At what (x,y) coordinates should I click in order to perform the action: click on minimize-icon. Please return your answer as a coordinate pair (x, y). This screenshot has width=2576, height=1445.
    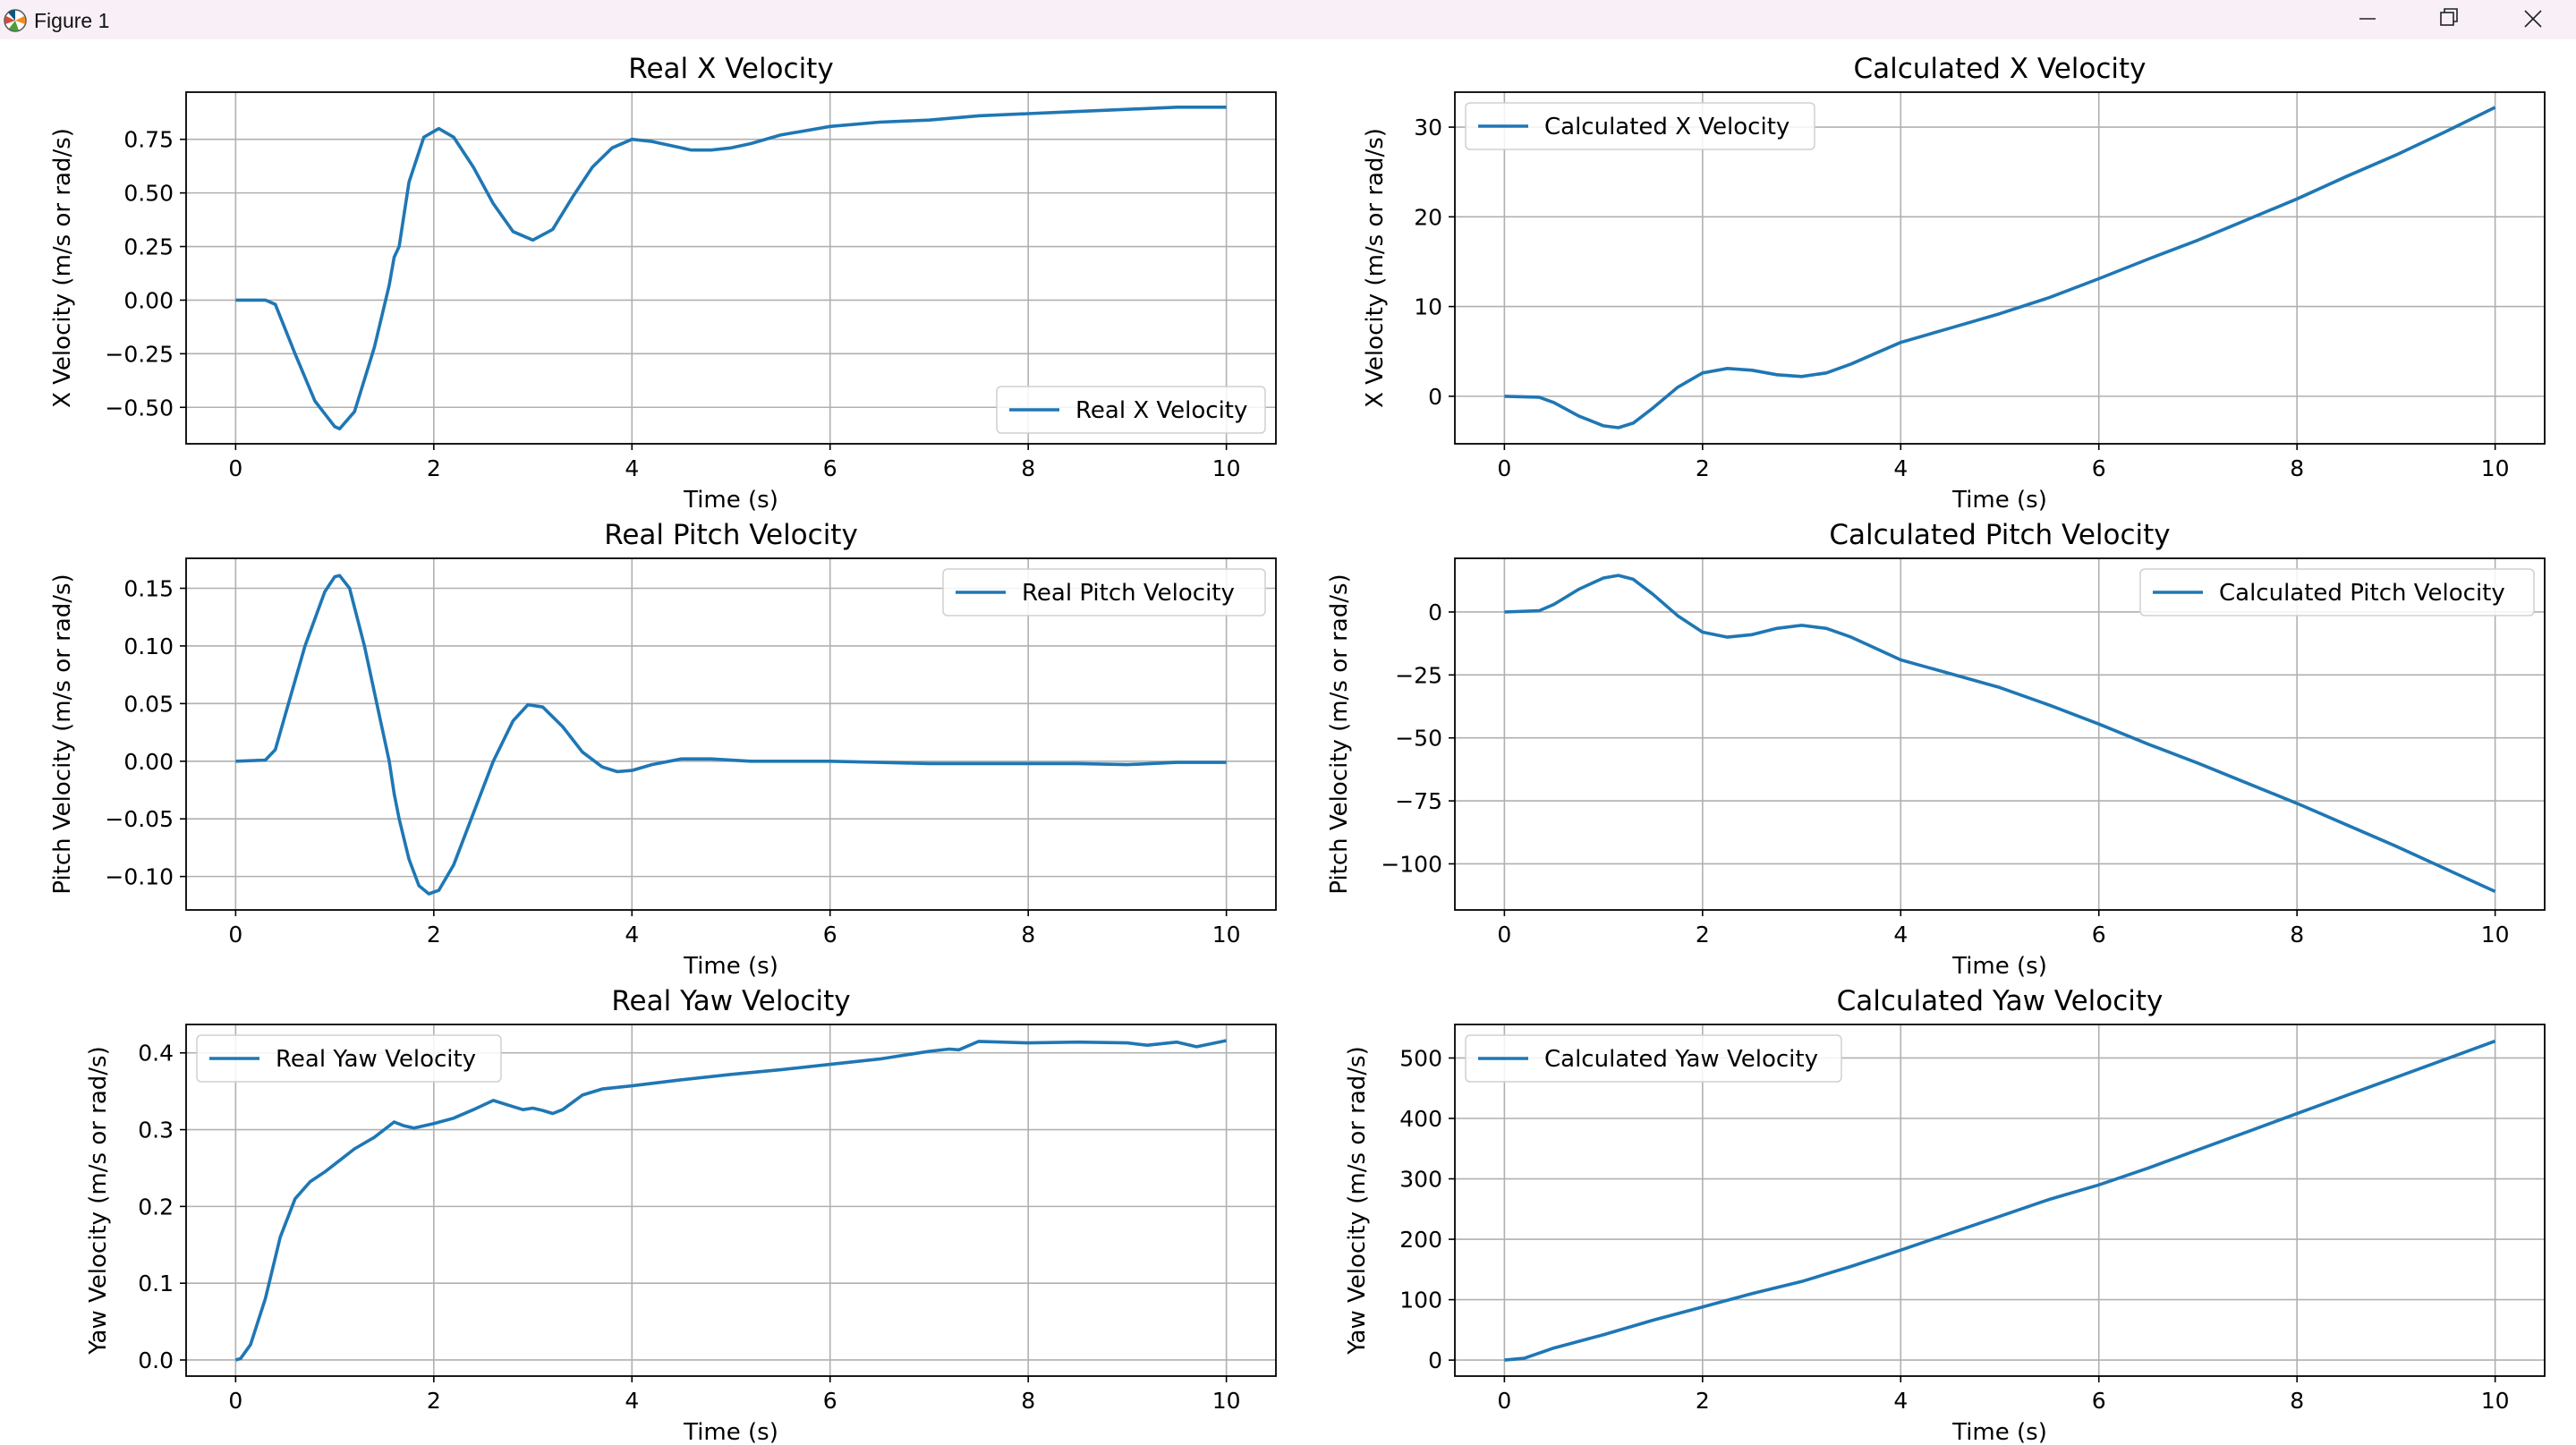
    Looking at the image, I should click on (2367, 19).